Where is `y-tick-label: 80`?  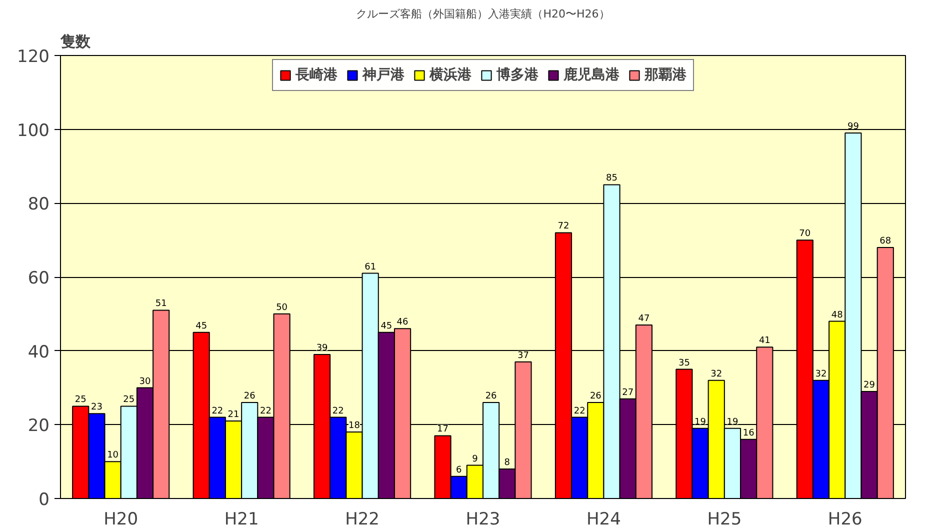
y-tick-label: 80 is located at coordinates (39, 204).